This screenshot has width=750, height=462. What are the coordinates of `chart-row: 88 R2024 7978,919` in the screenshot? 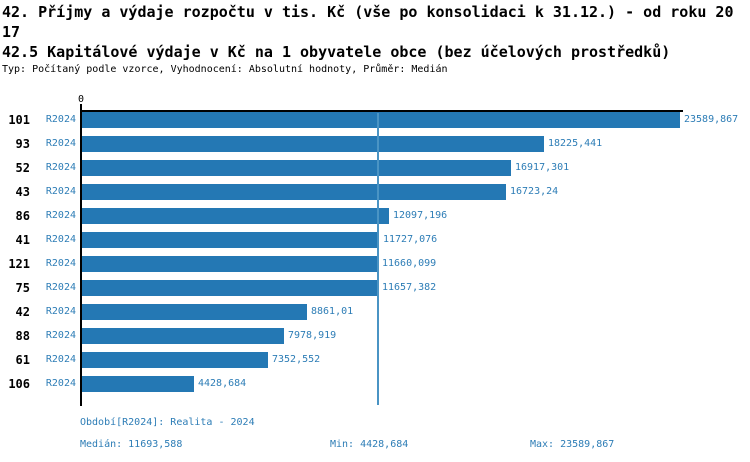 It's located at (375, 340).